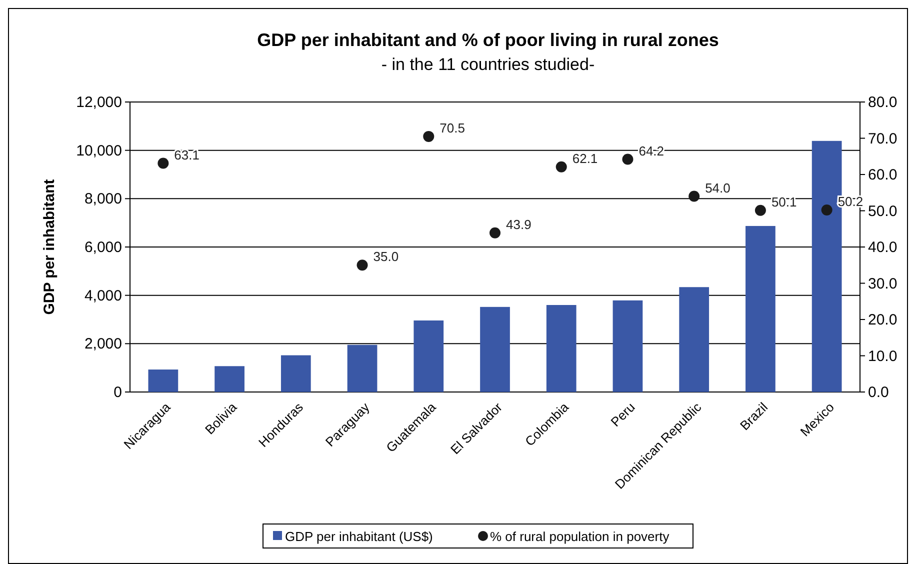  Describe the element at coordinates (580, 536) in the screenshot. I see `legend-label: % of rural population in poverty` at that location.